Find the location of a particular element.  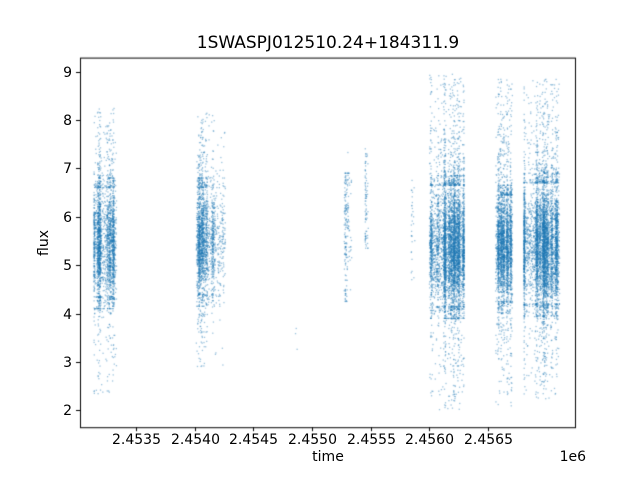

y-tick-label: 9 is located at coordinates (67, 72).